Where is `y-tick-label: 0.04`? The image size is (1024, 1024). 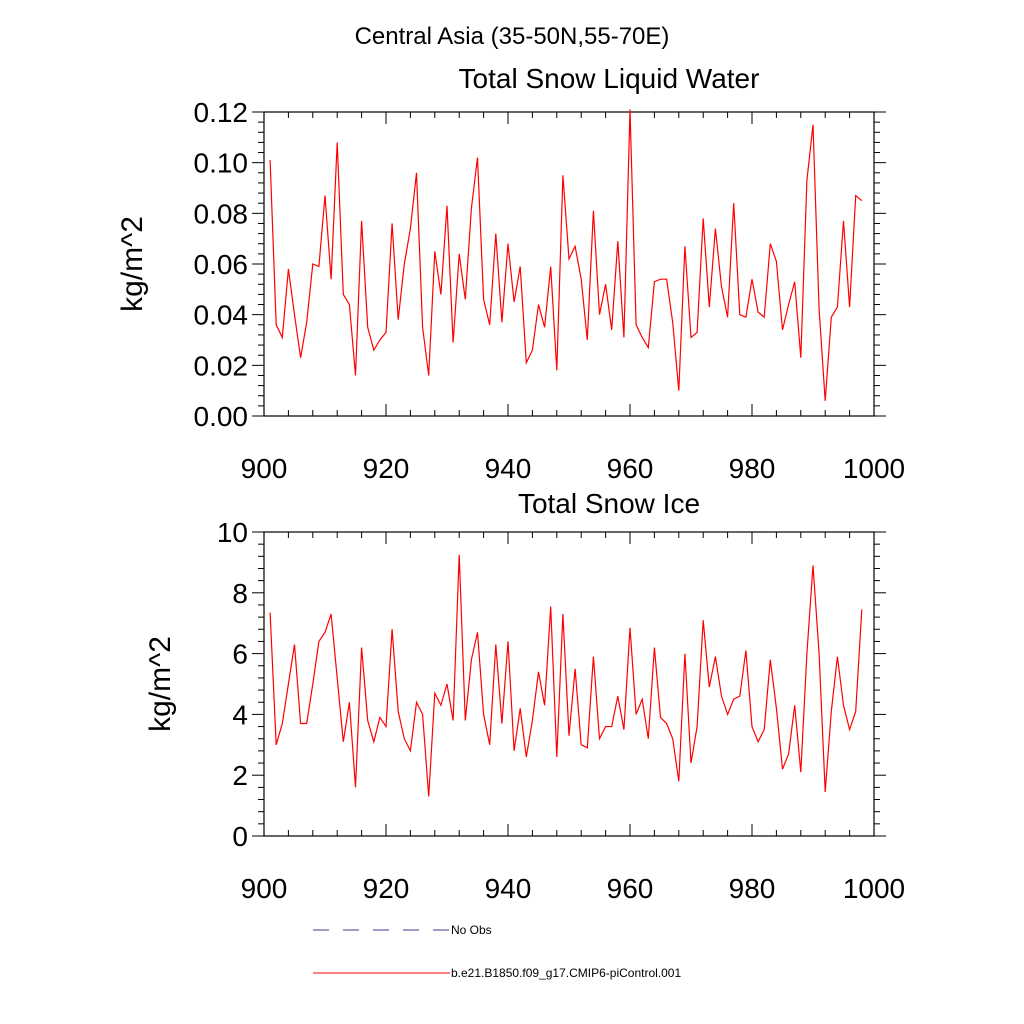
y-tick-label: 0.04 is located at coordinates (221, 315).